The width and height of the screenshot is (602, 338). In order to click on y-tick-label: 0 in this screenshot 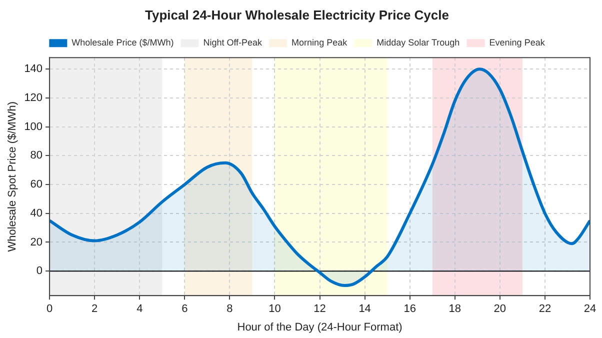, I will do `click(39, 271)`.